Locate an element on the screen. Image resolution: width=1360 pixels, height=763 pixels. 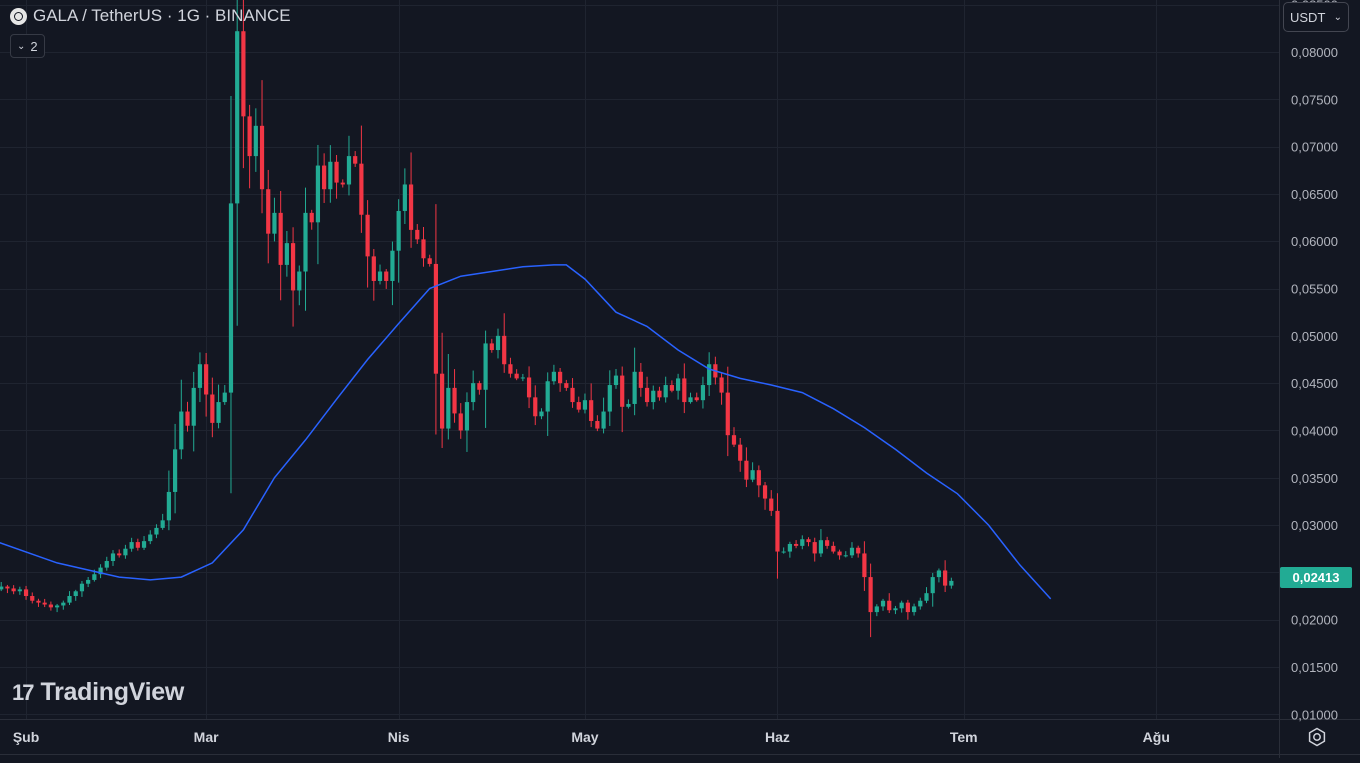
tradingview-logo-icon: 17 is located at coordinates (23, 692).